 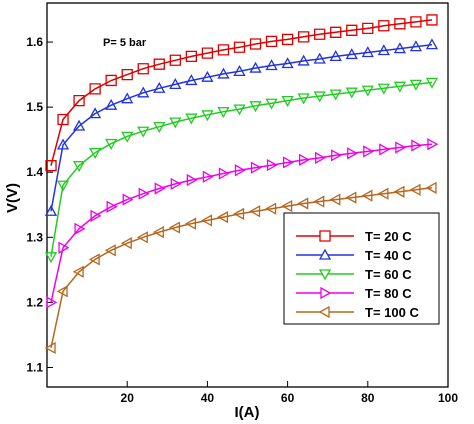 I want to click on legend-box, so click(x=361, y=268).